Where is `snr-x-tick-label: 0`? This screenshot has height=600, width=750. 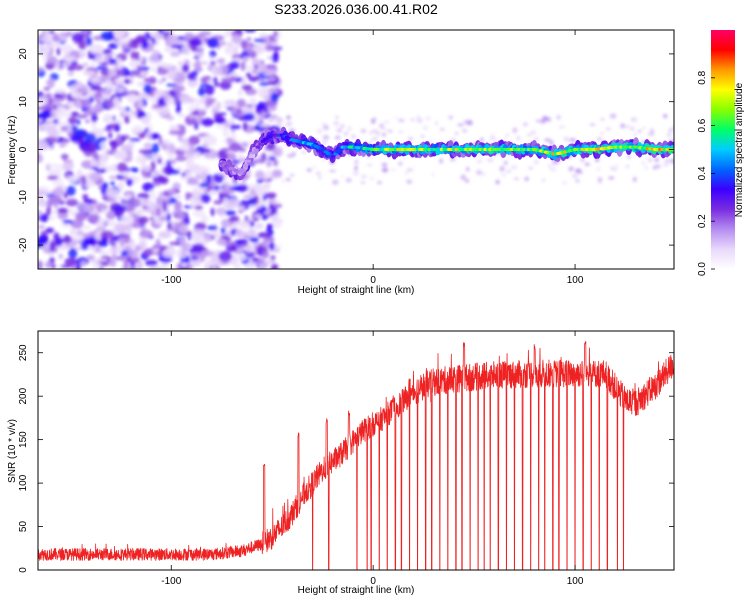 snr-x-tick-label: 0 is located at coordinates (373, 581).